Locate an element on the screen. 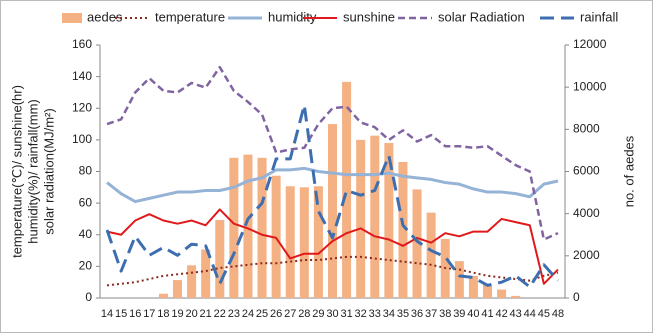 This screenshot has width=653, height=333. x-tick-label: 23 is located at coordinates (234, 314).